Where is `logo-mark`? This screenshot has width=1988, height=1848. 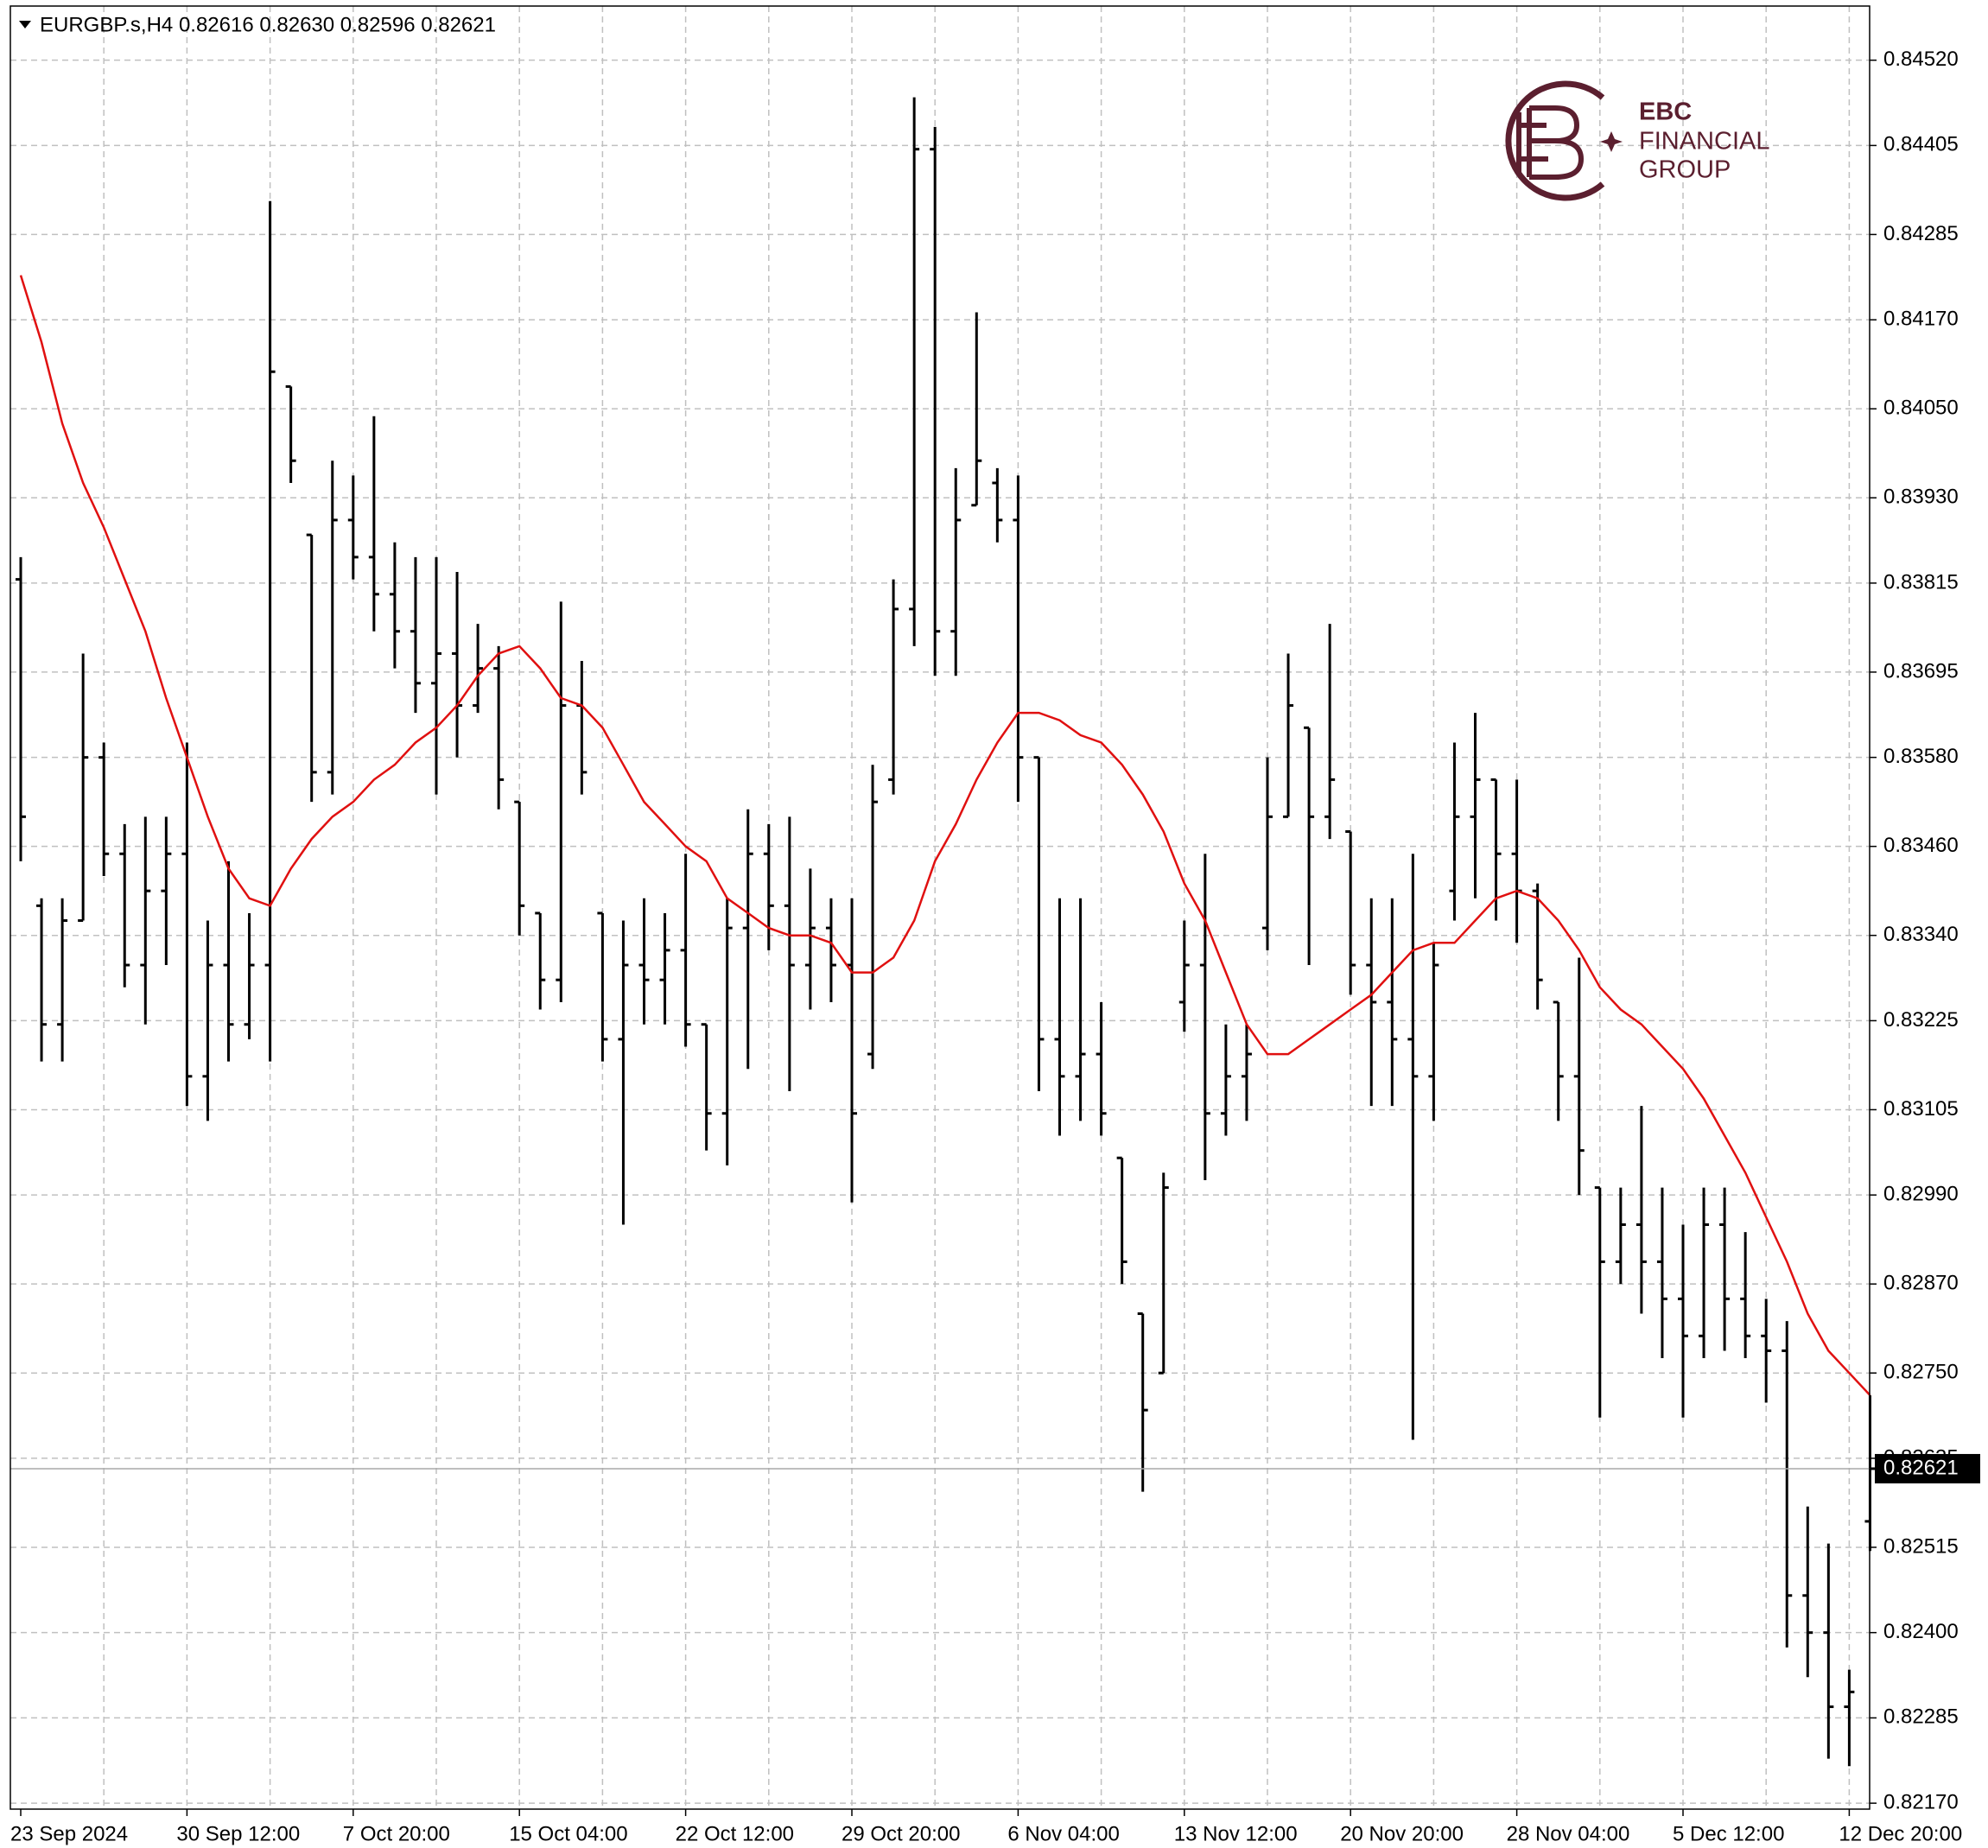
logo-mark is located at coordinates (1550, 143).